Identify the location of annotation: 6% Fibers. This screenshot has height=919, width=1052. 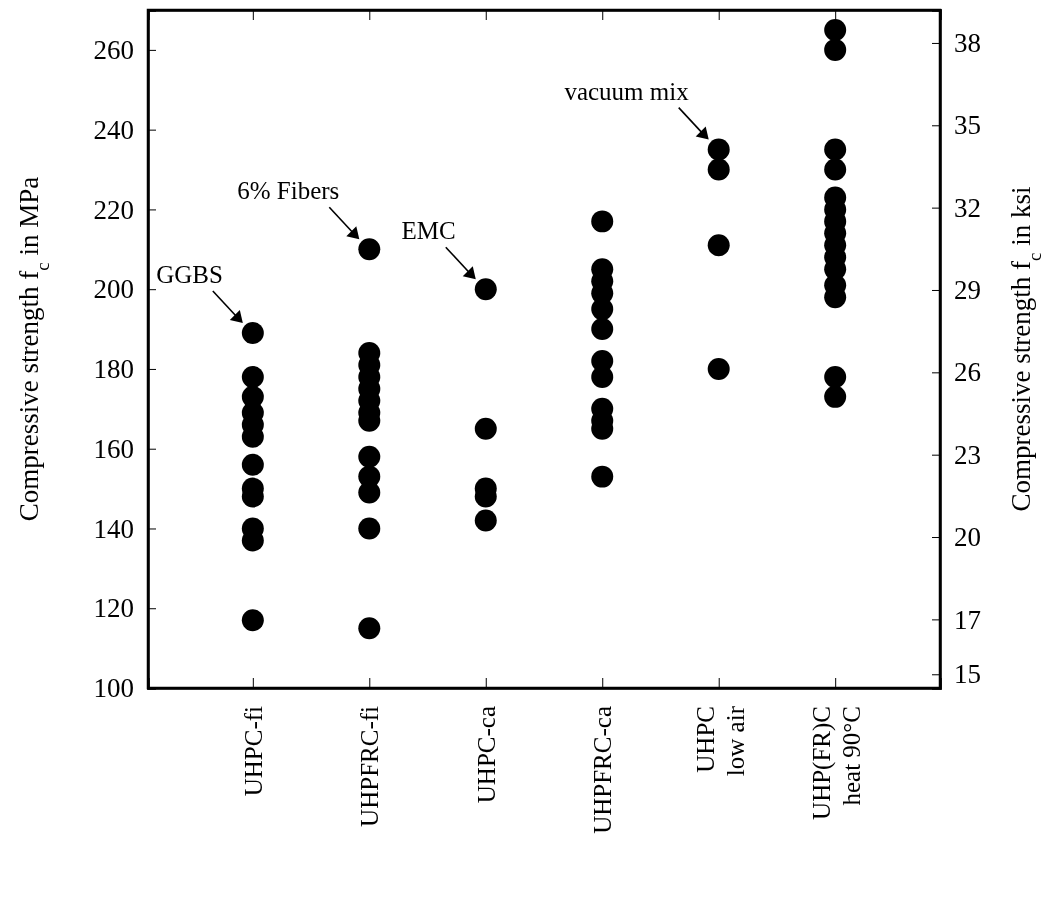
(288, 191).